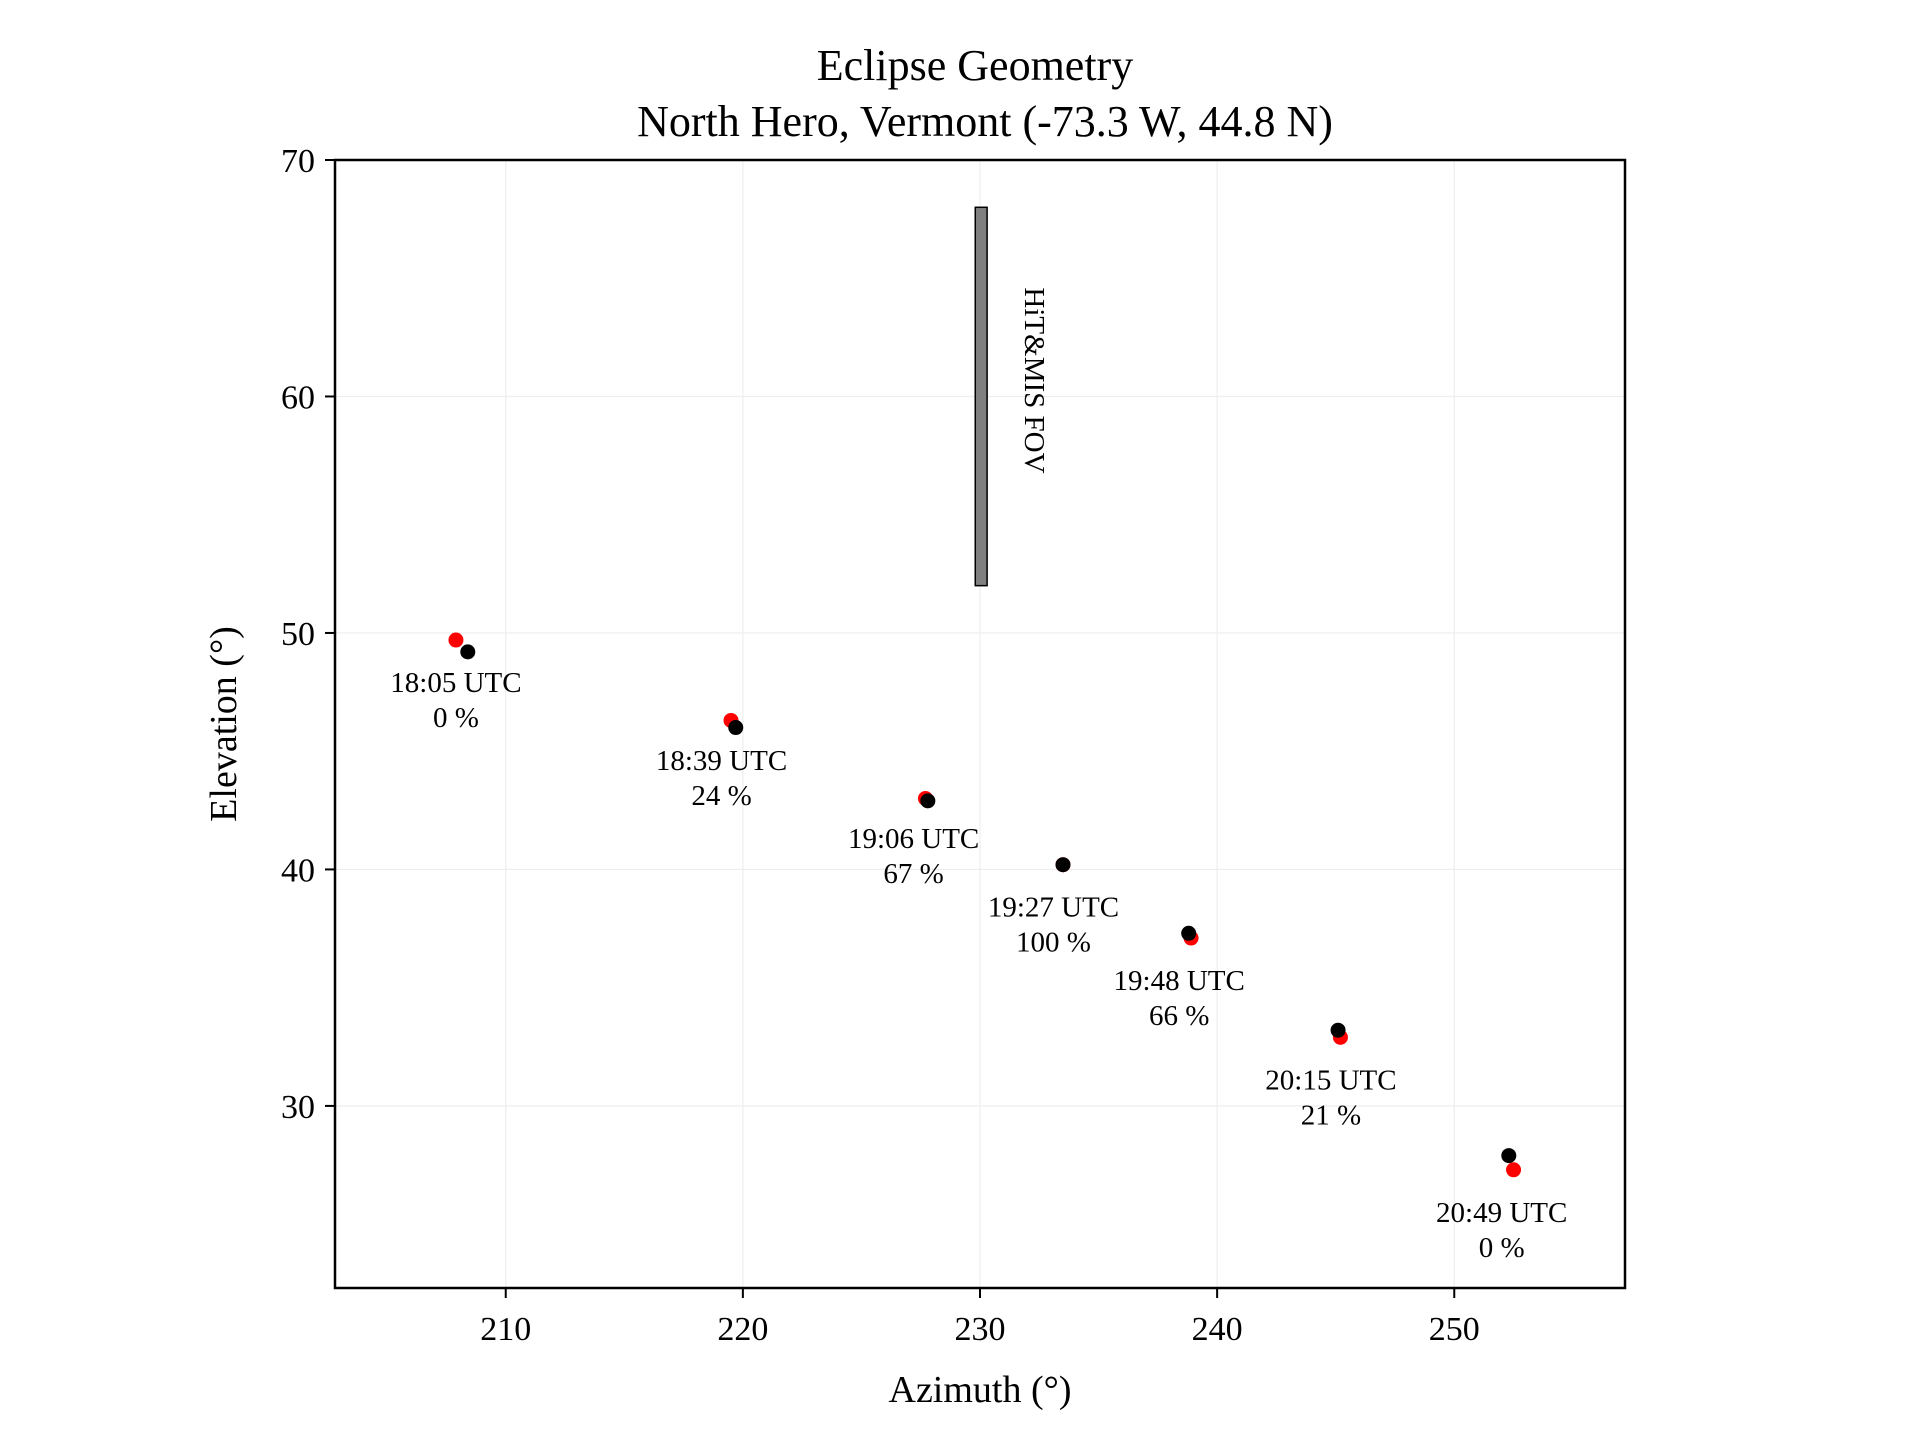  Describe the element at coordinates (913, 874) in the screenshot. I see `annotation-percent: 67 %` at that location.